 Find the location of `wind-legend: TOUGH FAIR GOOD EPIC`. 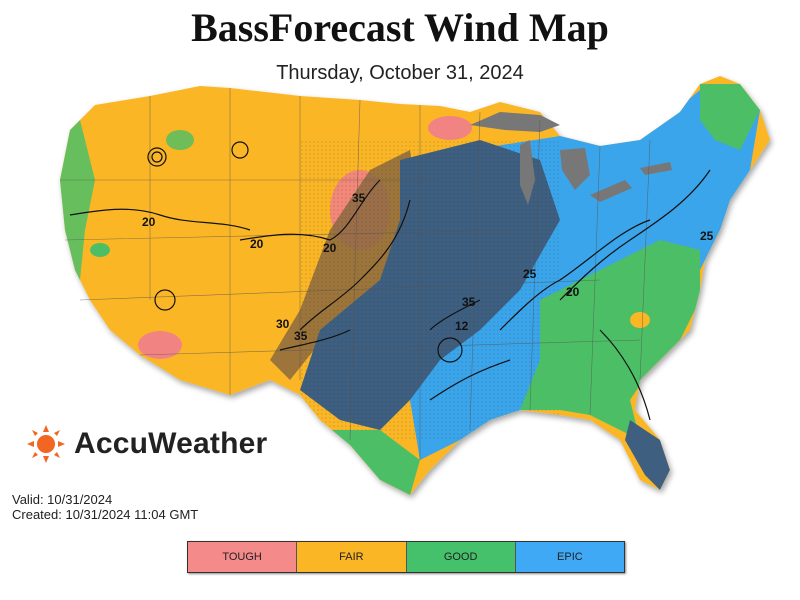

wind-legend: TOUGH FAIR GOOD EPIC is located at coordinates (406, 557).